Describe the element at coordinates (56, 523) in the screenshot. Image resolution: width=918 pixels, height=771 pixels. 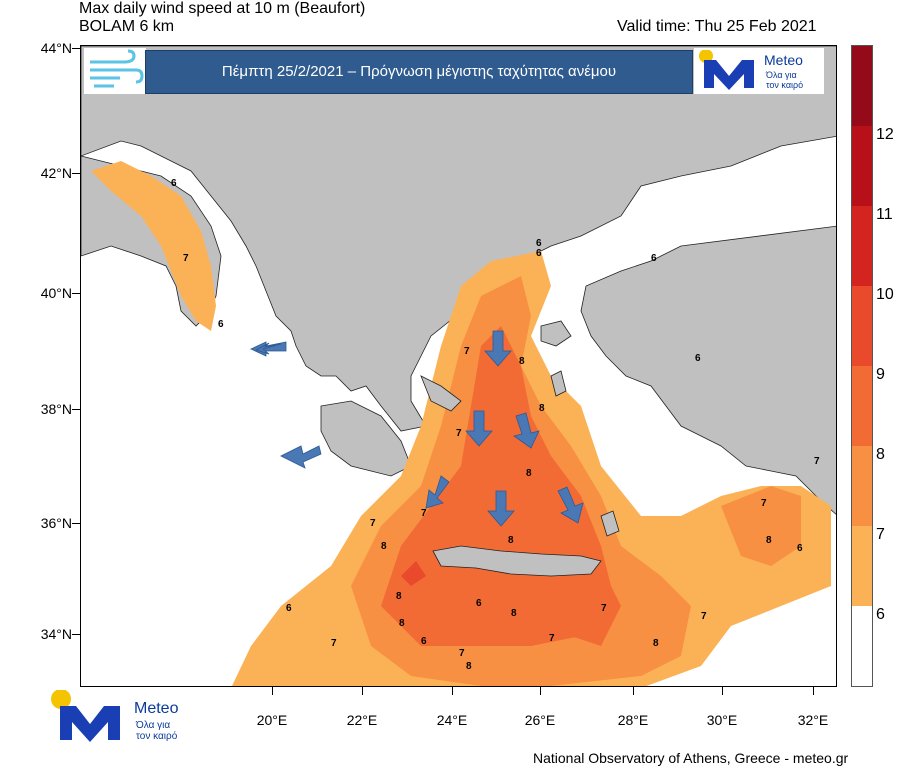
I see `lat-label-36: 36°N` at that location.